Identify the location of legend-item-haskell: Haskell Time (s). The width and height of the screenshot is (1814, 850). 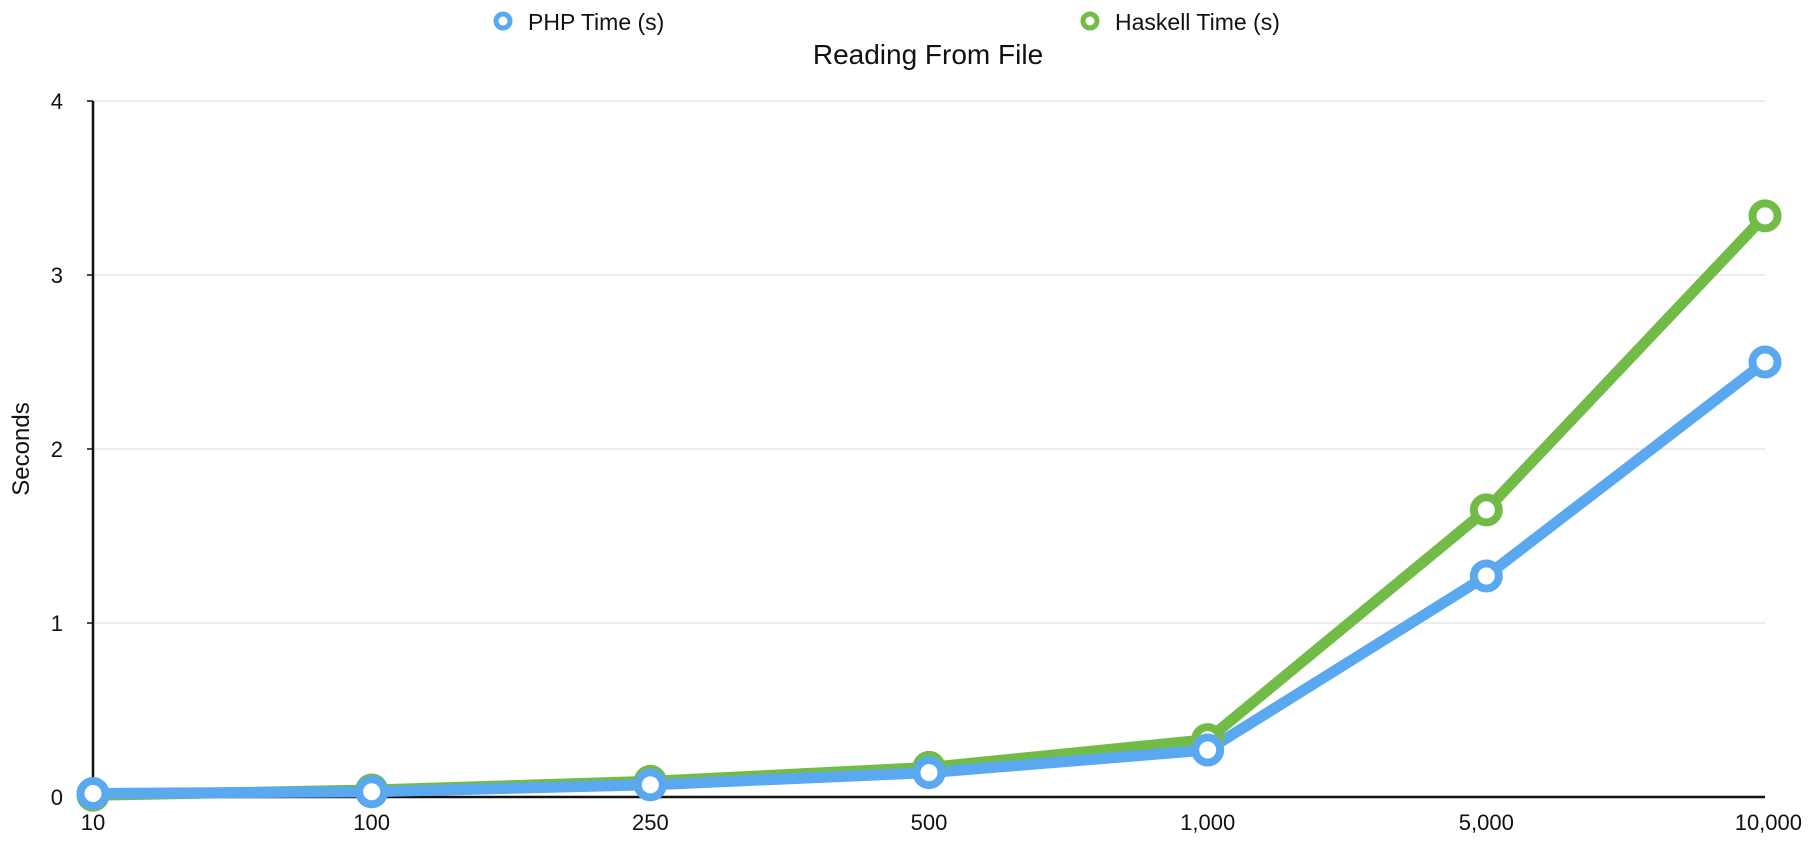
(1180, 22).